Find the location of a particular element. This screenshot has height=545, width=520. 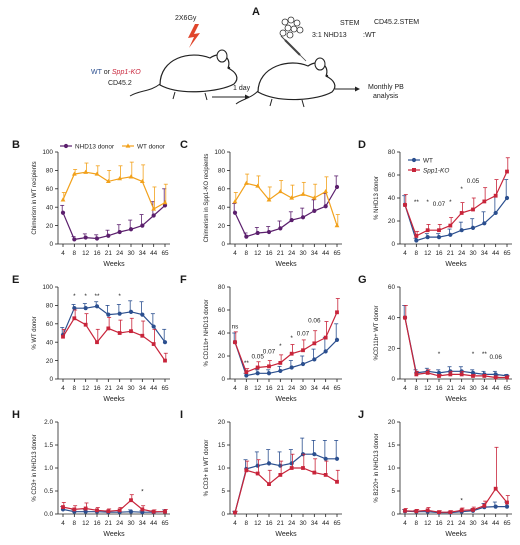

significance-label: 0.05 is located at coordinates (473, 181).